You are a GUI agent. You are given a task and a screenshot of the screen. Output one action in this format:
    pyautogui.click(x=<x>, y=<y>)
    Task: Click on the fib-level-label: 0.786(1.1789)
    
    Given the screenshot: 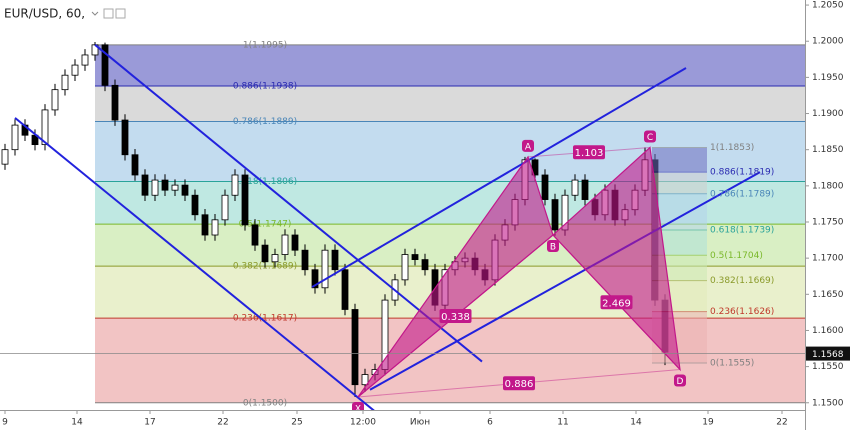 What is the action you would take?
    pyautogui.click(x=742, y=194)
    